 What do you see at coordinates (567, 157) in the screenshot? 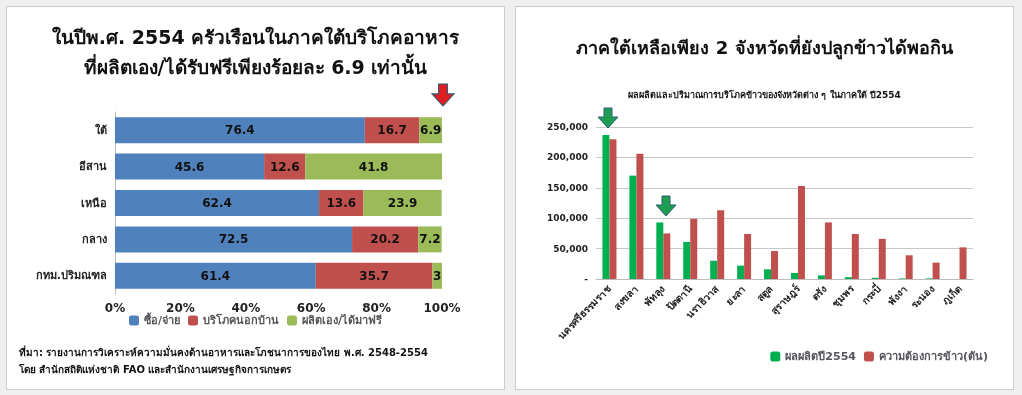
I see `y-tick-label: 200,000` at bounding box center [567, 157].